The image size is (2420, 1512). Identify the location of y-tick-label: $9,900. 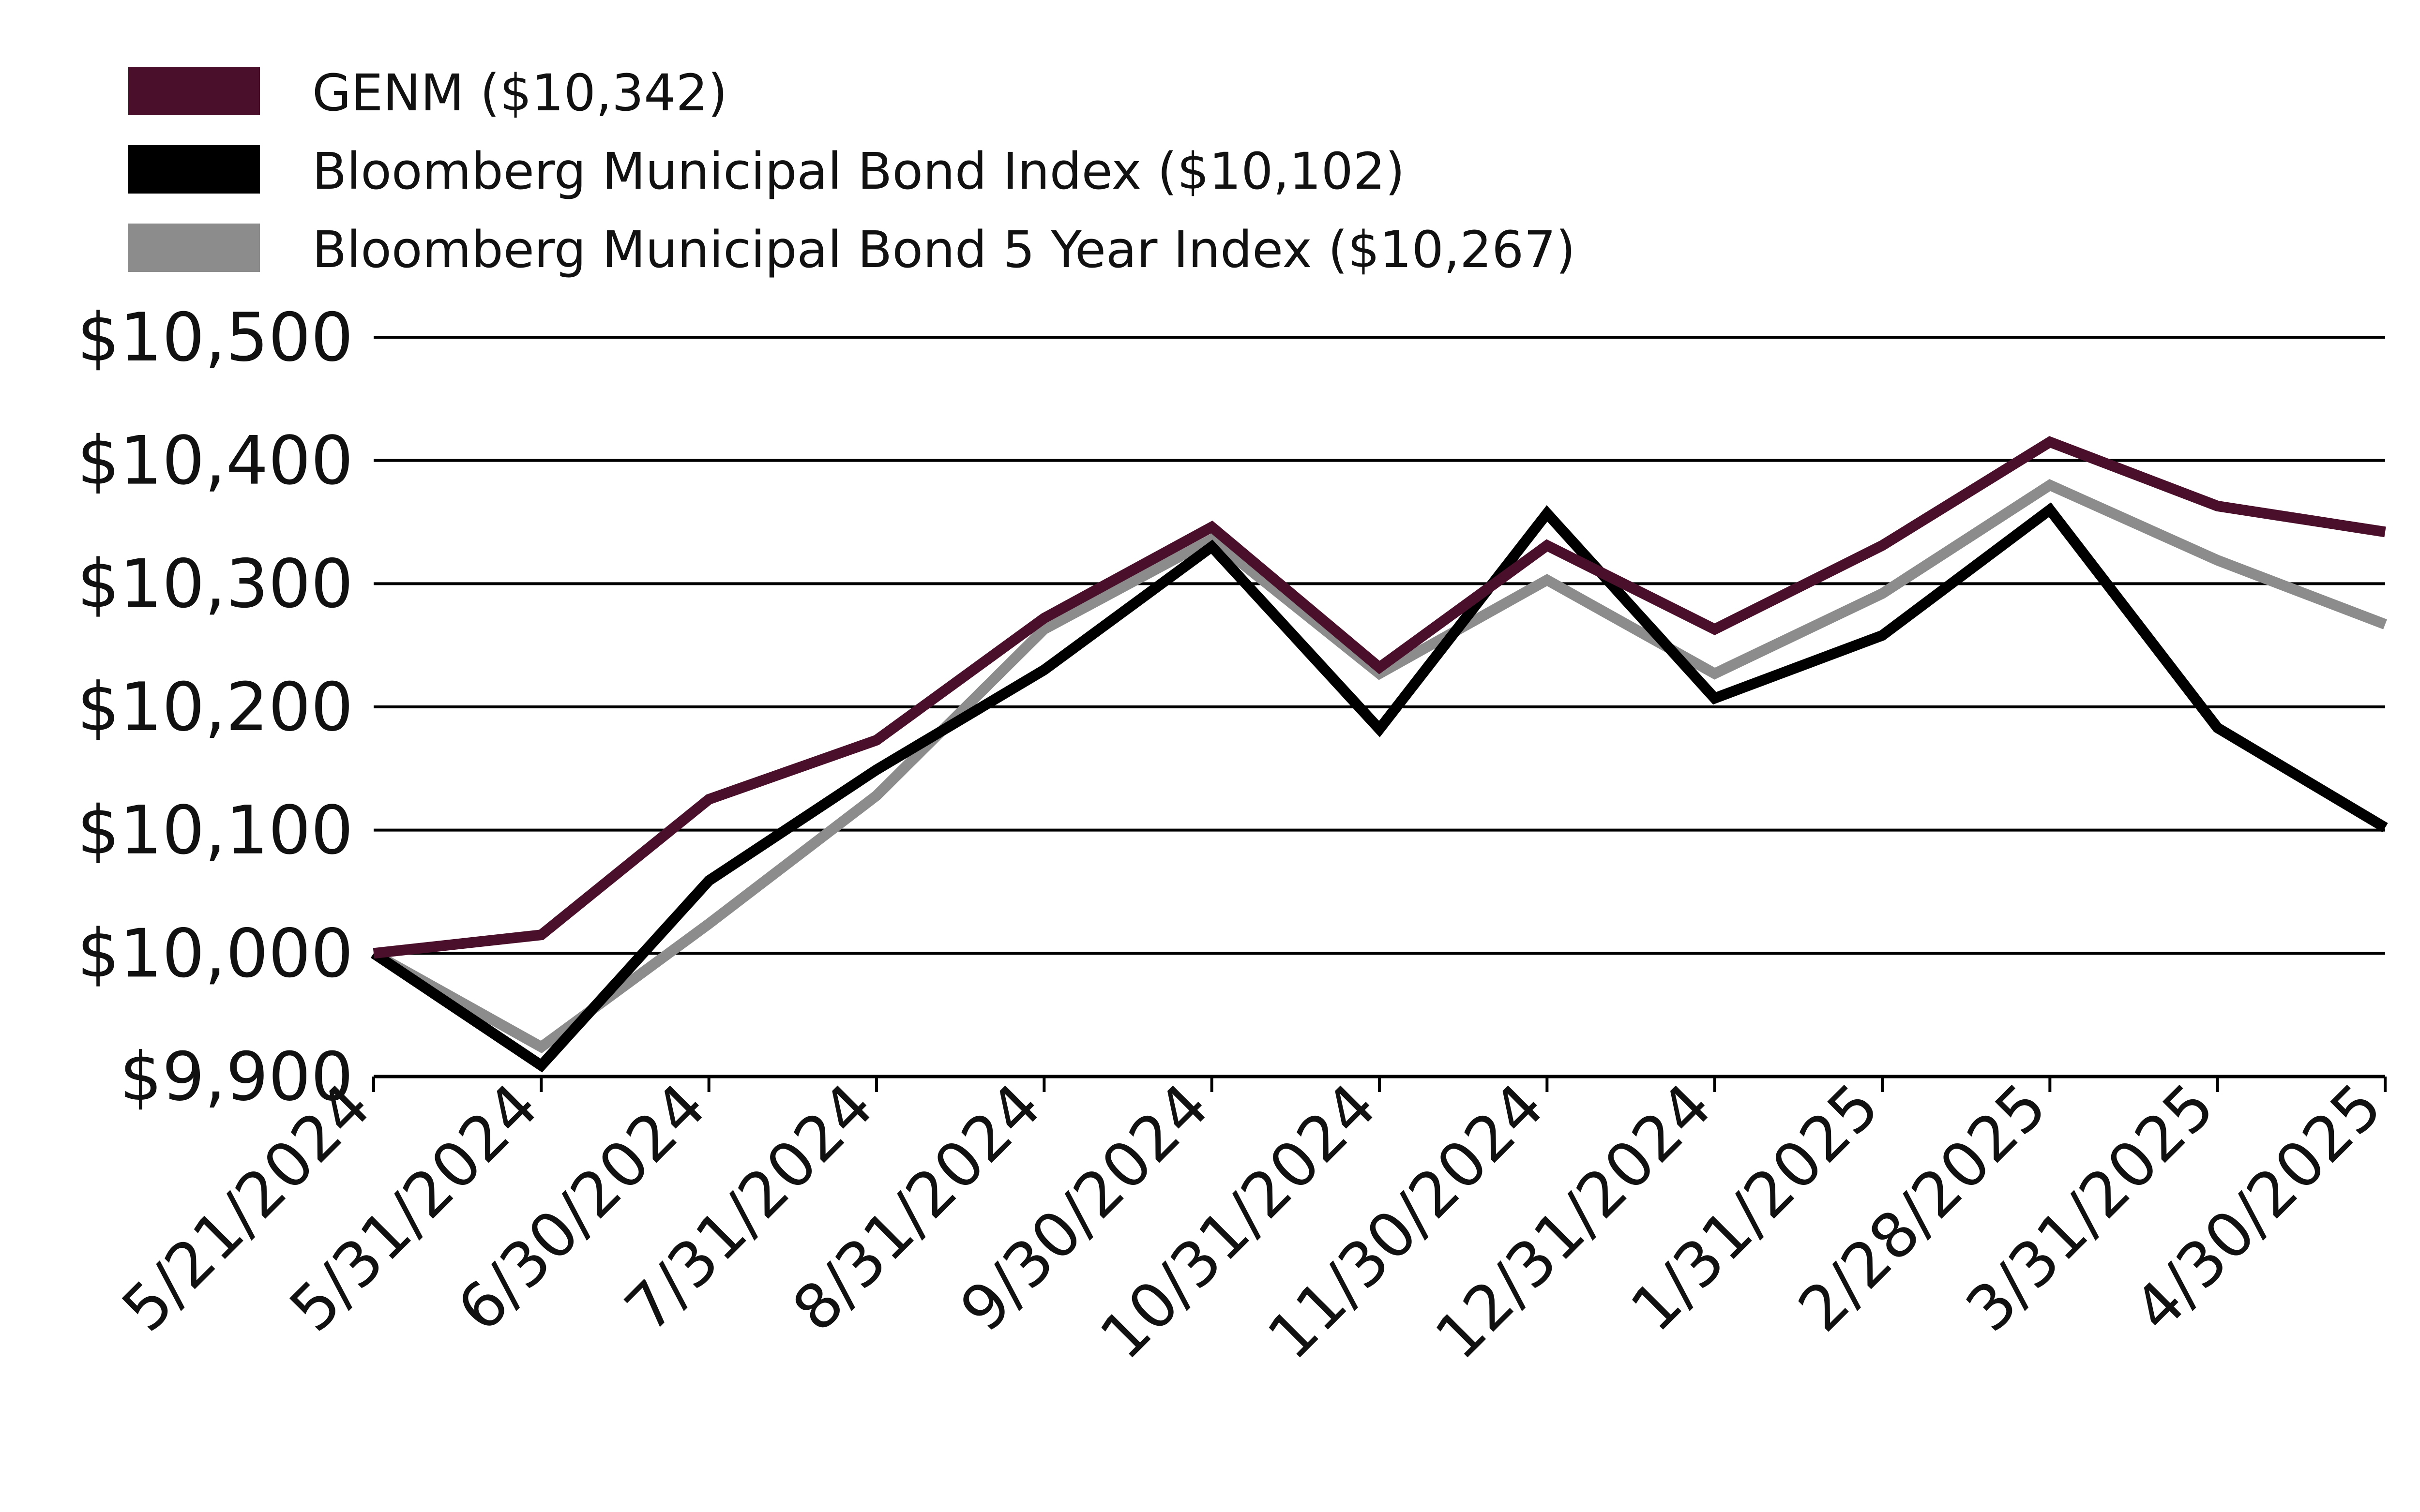
(236, 1077).